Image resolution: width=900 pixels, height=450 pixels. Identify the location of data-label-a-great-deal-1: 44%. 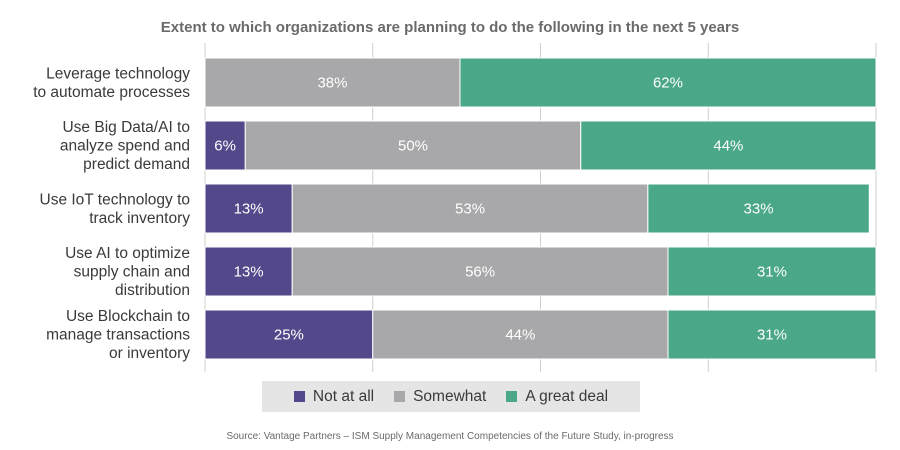
(728, 146).